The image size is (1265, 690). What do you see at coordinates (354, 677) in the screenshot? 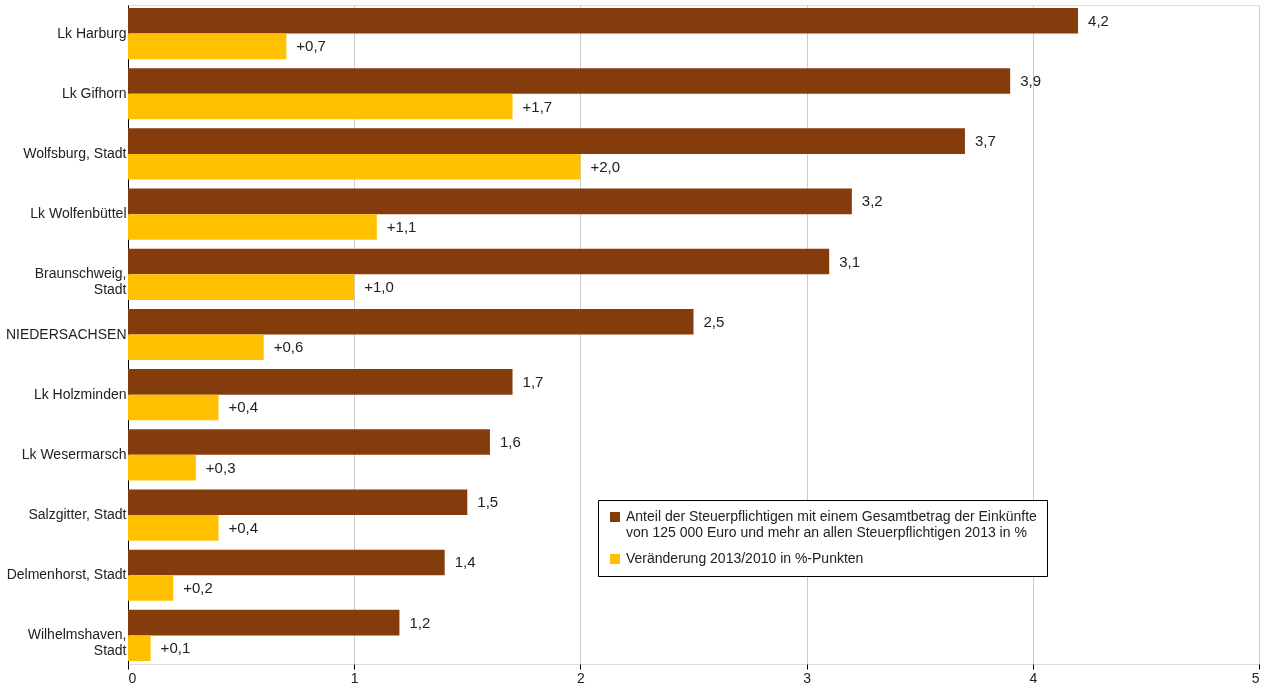
I see `x-tick-label: 1` at bounding box center [354, 677].